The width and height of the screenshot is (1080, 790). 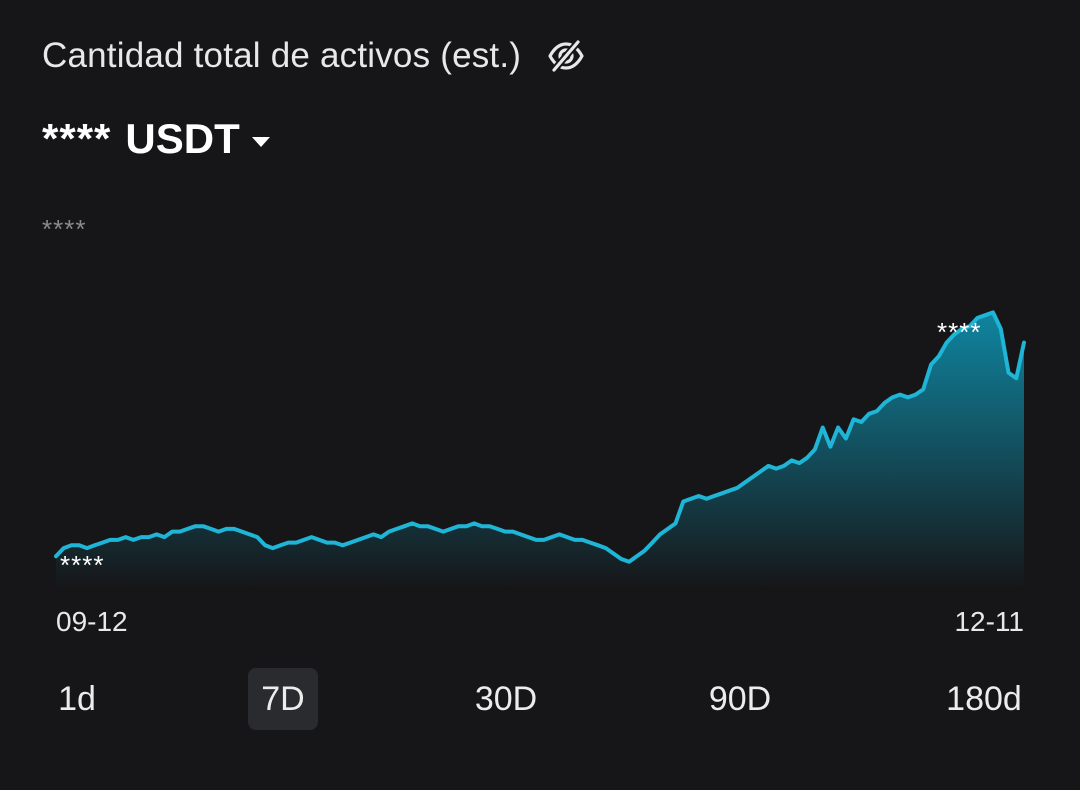 What do you see at coordinates (260, 142) in the screenshot?
I see `caret-down-icon` at bounding box center [260, 142].